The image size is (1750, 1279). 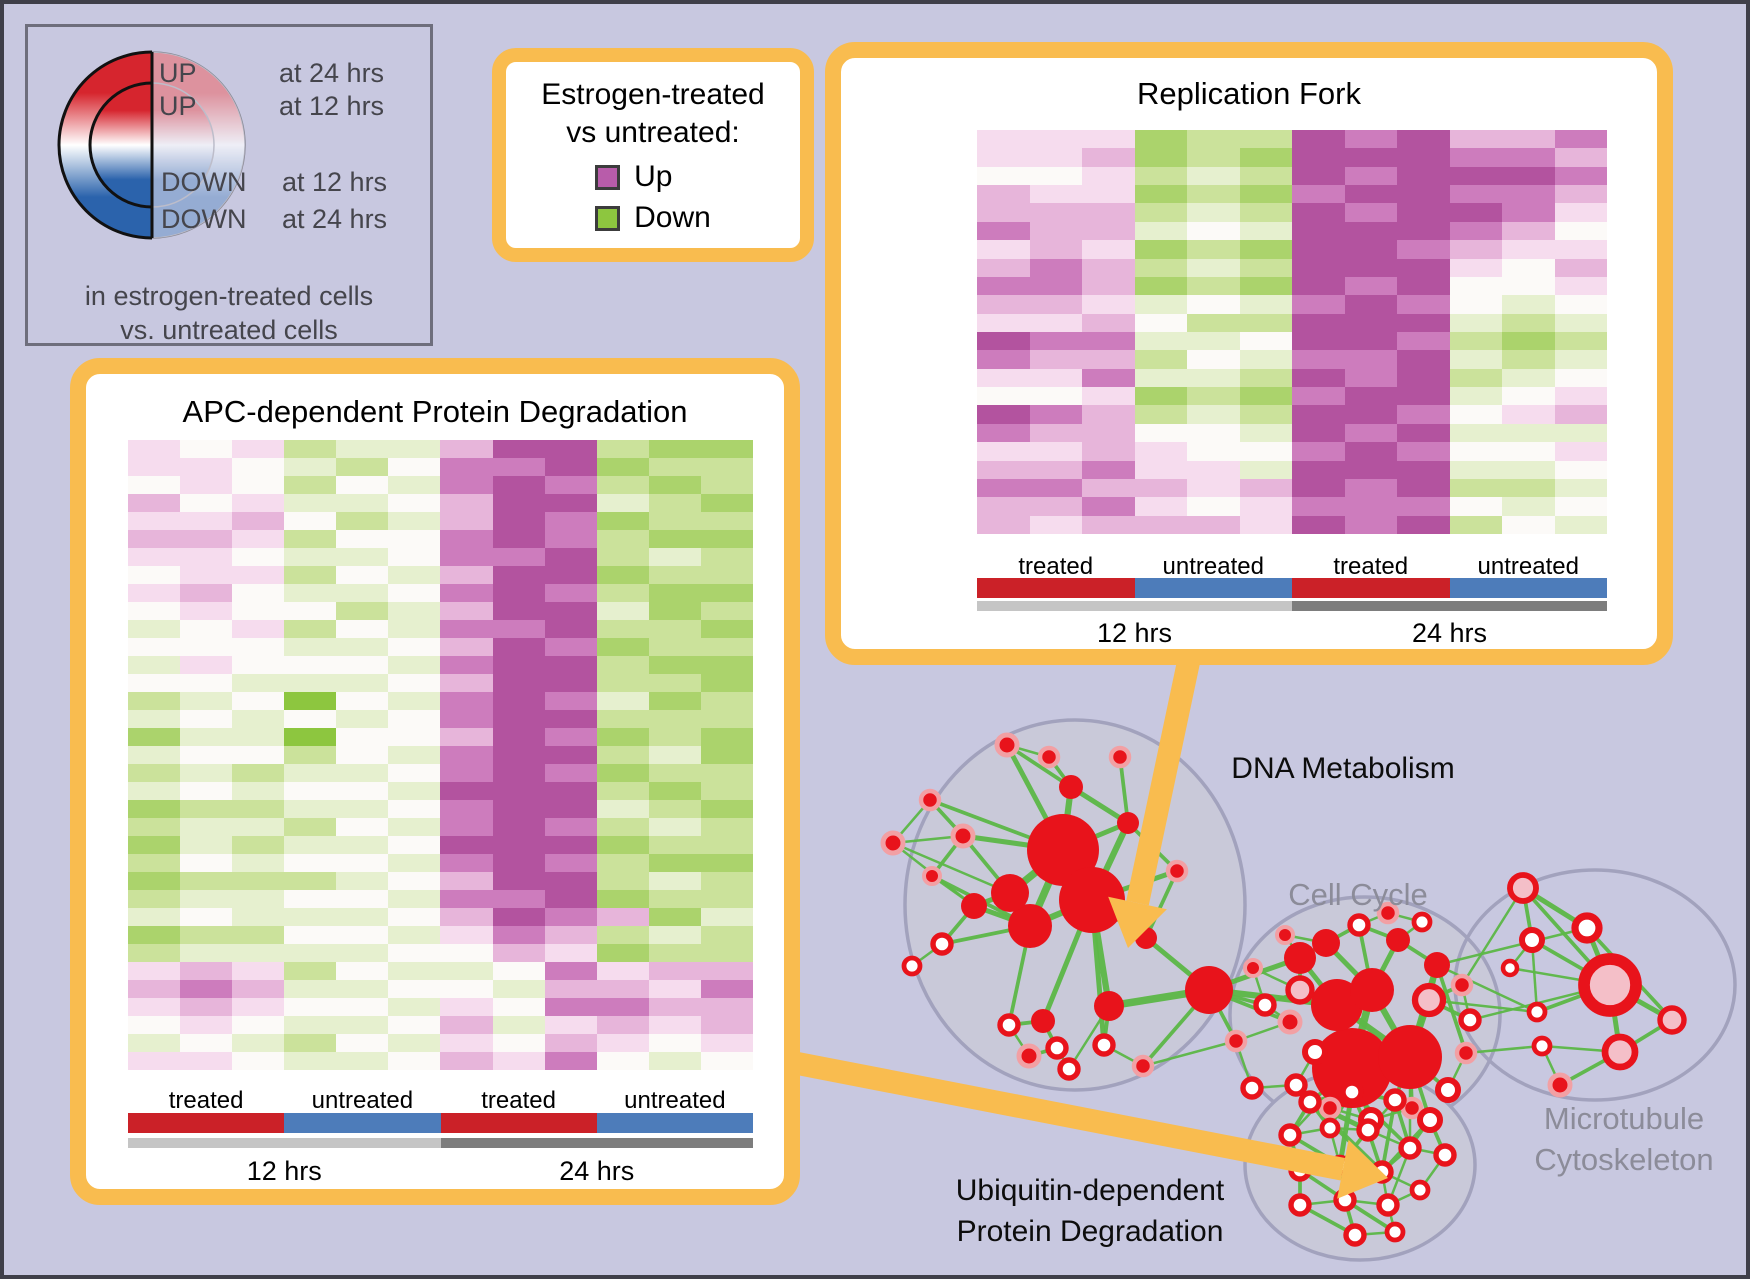 I want to click on panel-title: APC-dependent Protein Degradation, so click(x=435, y=411).